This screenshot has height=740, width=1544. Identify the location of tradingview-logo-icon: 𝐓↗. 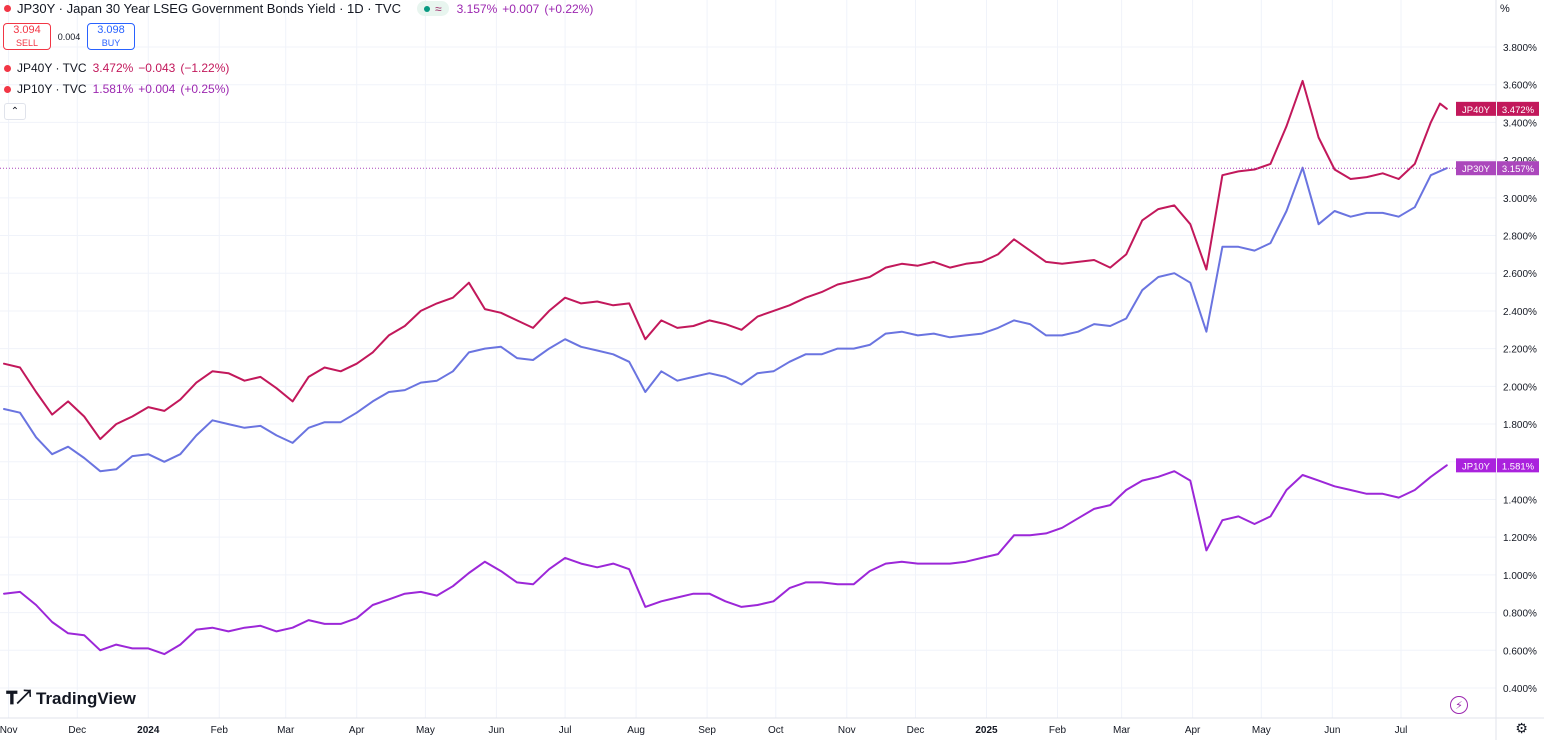
(18, 698).